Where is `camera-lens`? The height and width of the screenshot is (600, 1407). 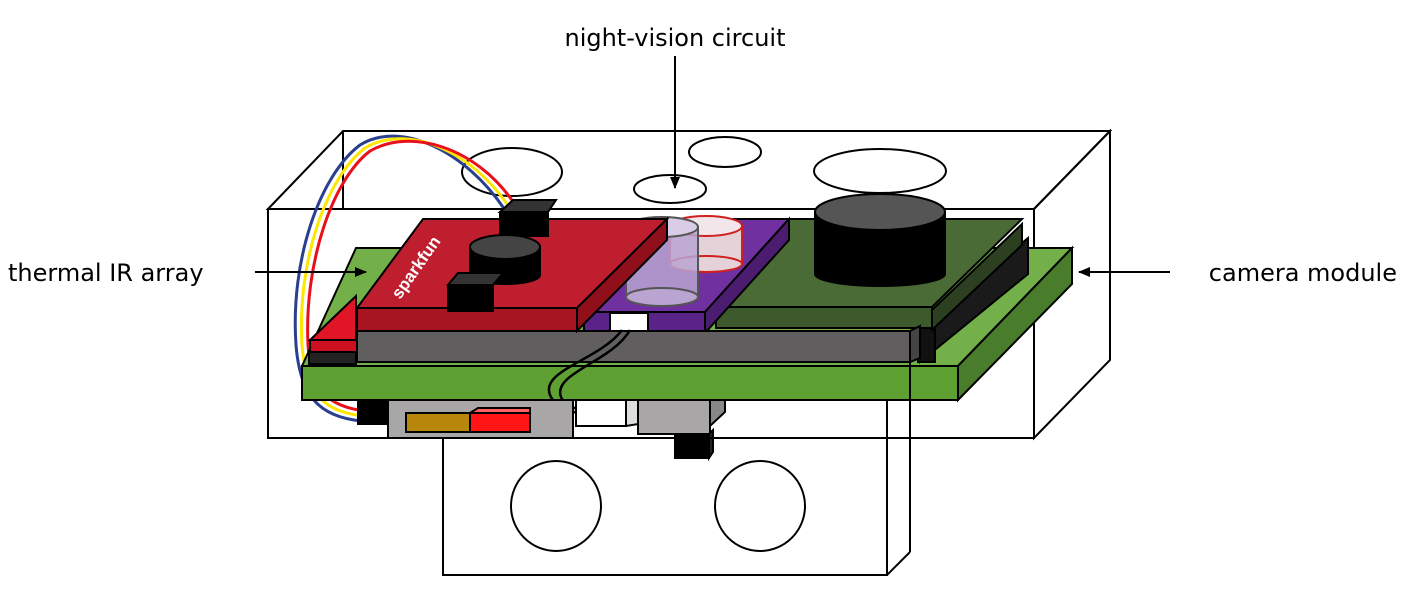
camera-lens is located at coordinates (880, 240).